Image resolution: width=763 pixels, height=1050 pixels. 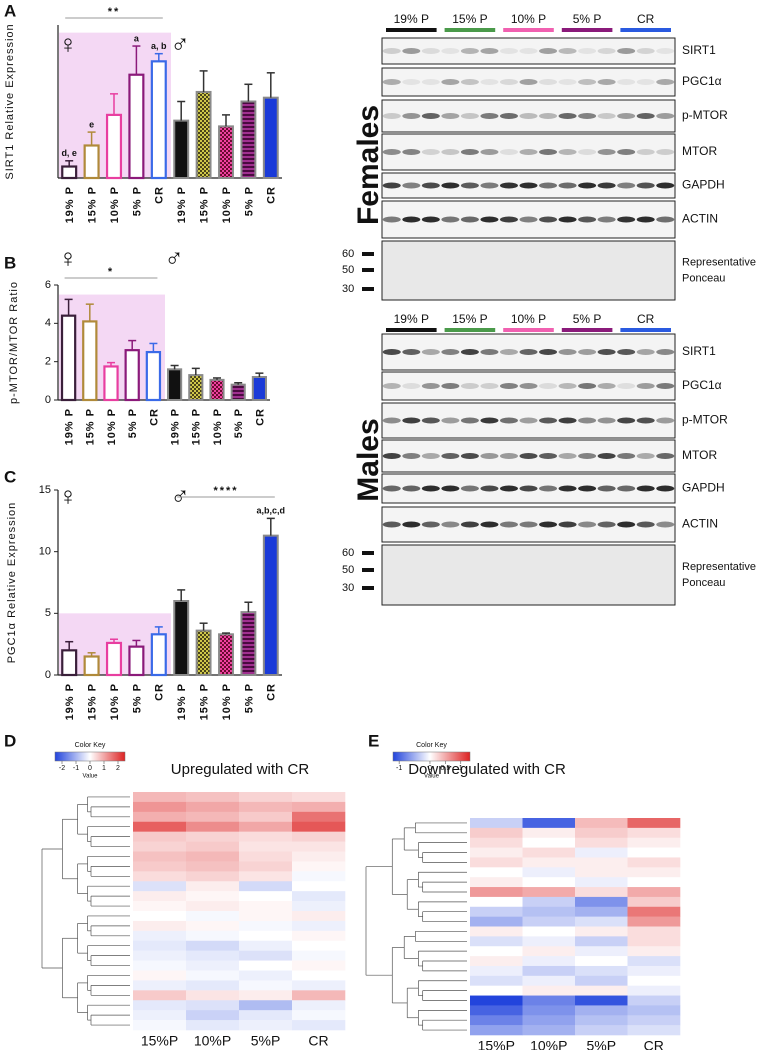 I want to click on blot-row-label: SIRT1, so click(x=699, y=351).